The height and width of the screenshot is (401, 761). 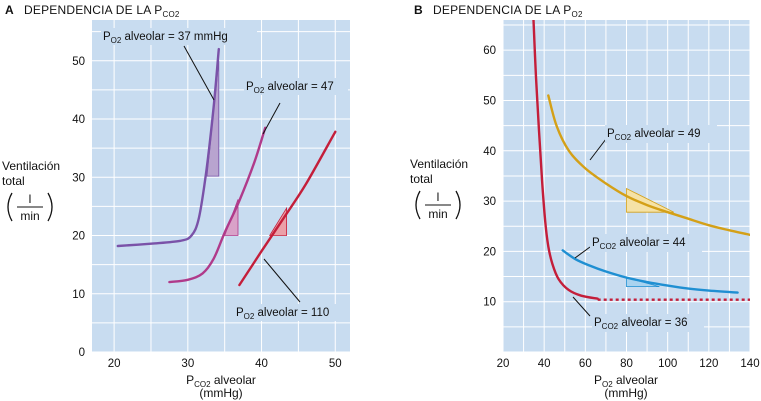 What do you see at coordinates (82, 353) in the screenshot?
I see `panel-a-ytick-label: 0` at bounding box center [82, 353].